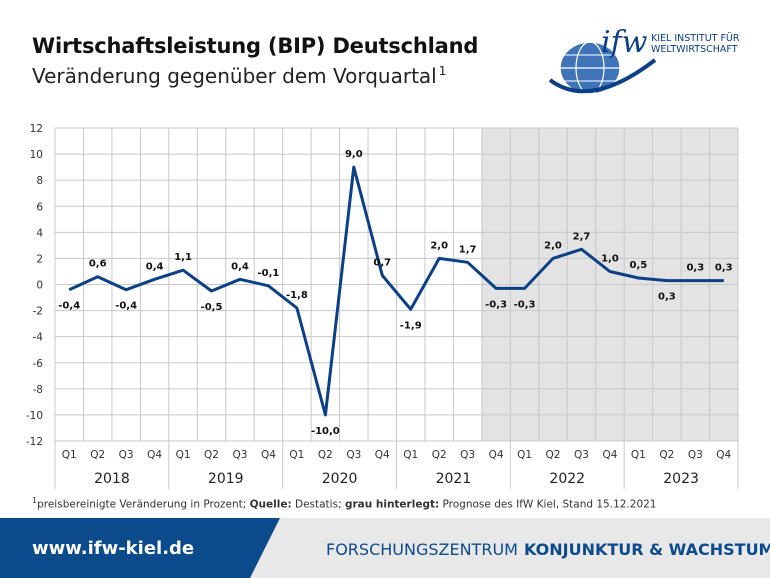 The width and height of the screenshot is (770, 578). I want to click on year-label: 2020, so click(340, 479).